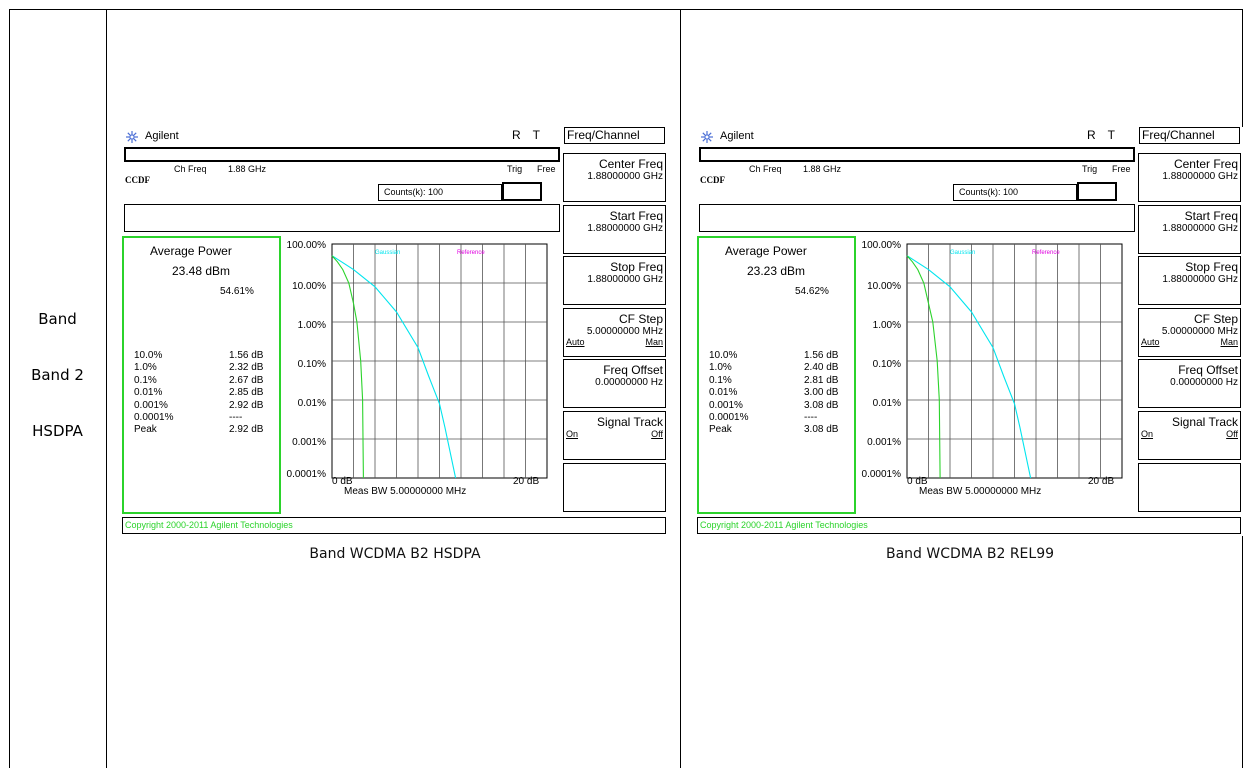 This screenshot has width=1251, height=768. What do you see at coordinates (199, 381) in the screenshot?
I see `ccdf-stat-row: 0.1% 2.67 dB` at bounding box center [199, 381].